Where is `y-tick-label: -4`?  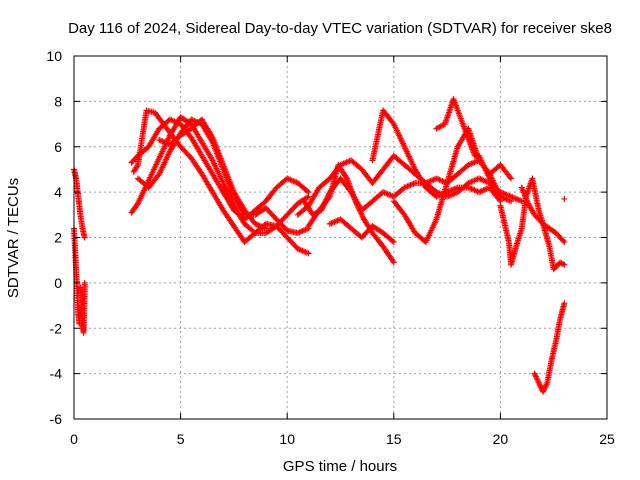 y-tick-label: -4 is located at coordinates (56, 374).